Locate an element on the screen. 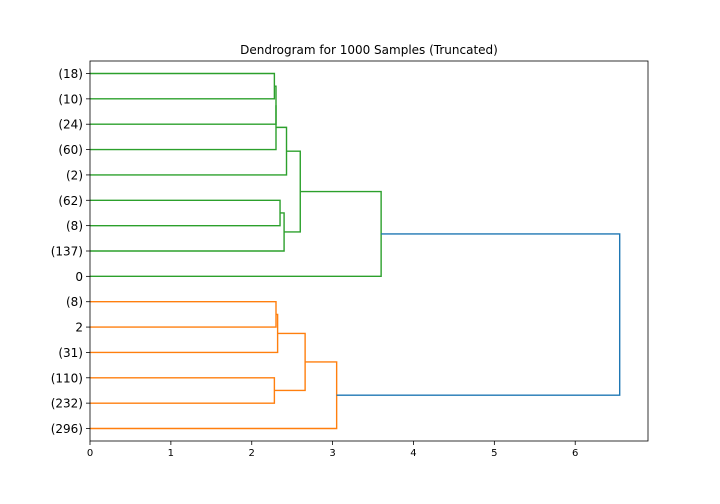 The width and height of the screenshot is (720, 504). x-tick-label: 0 is located at coordinates (90, 453).